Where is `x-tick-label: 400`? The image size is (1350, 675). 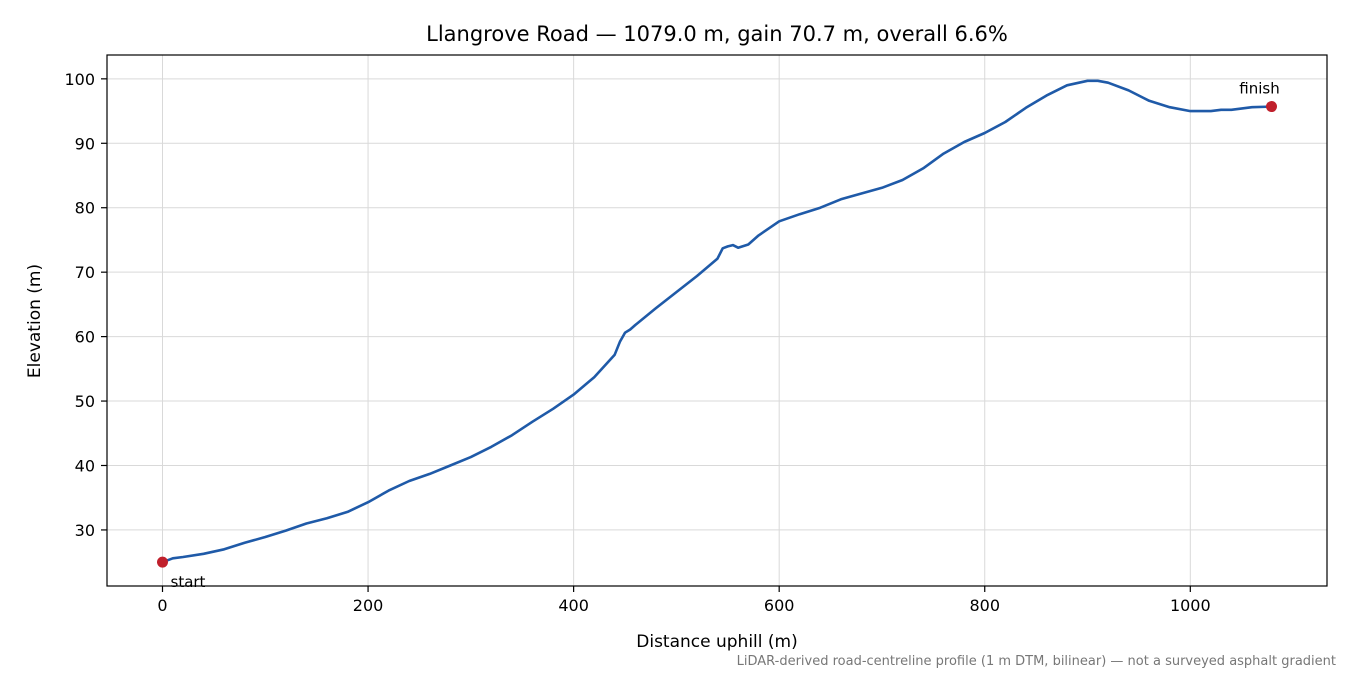 x-tick-label: 400 is located at coordinates (573, 605).